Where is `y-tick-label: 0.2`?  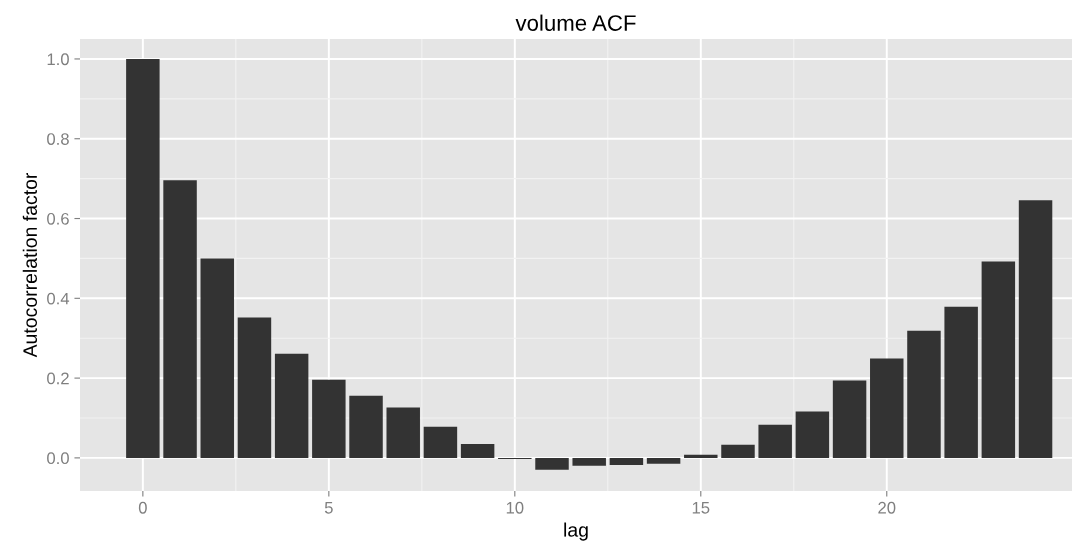 y-tick-label: 0.2 is located at coordinates (58, 378).